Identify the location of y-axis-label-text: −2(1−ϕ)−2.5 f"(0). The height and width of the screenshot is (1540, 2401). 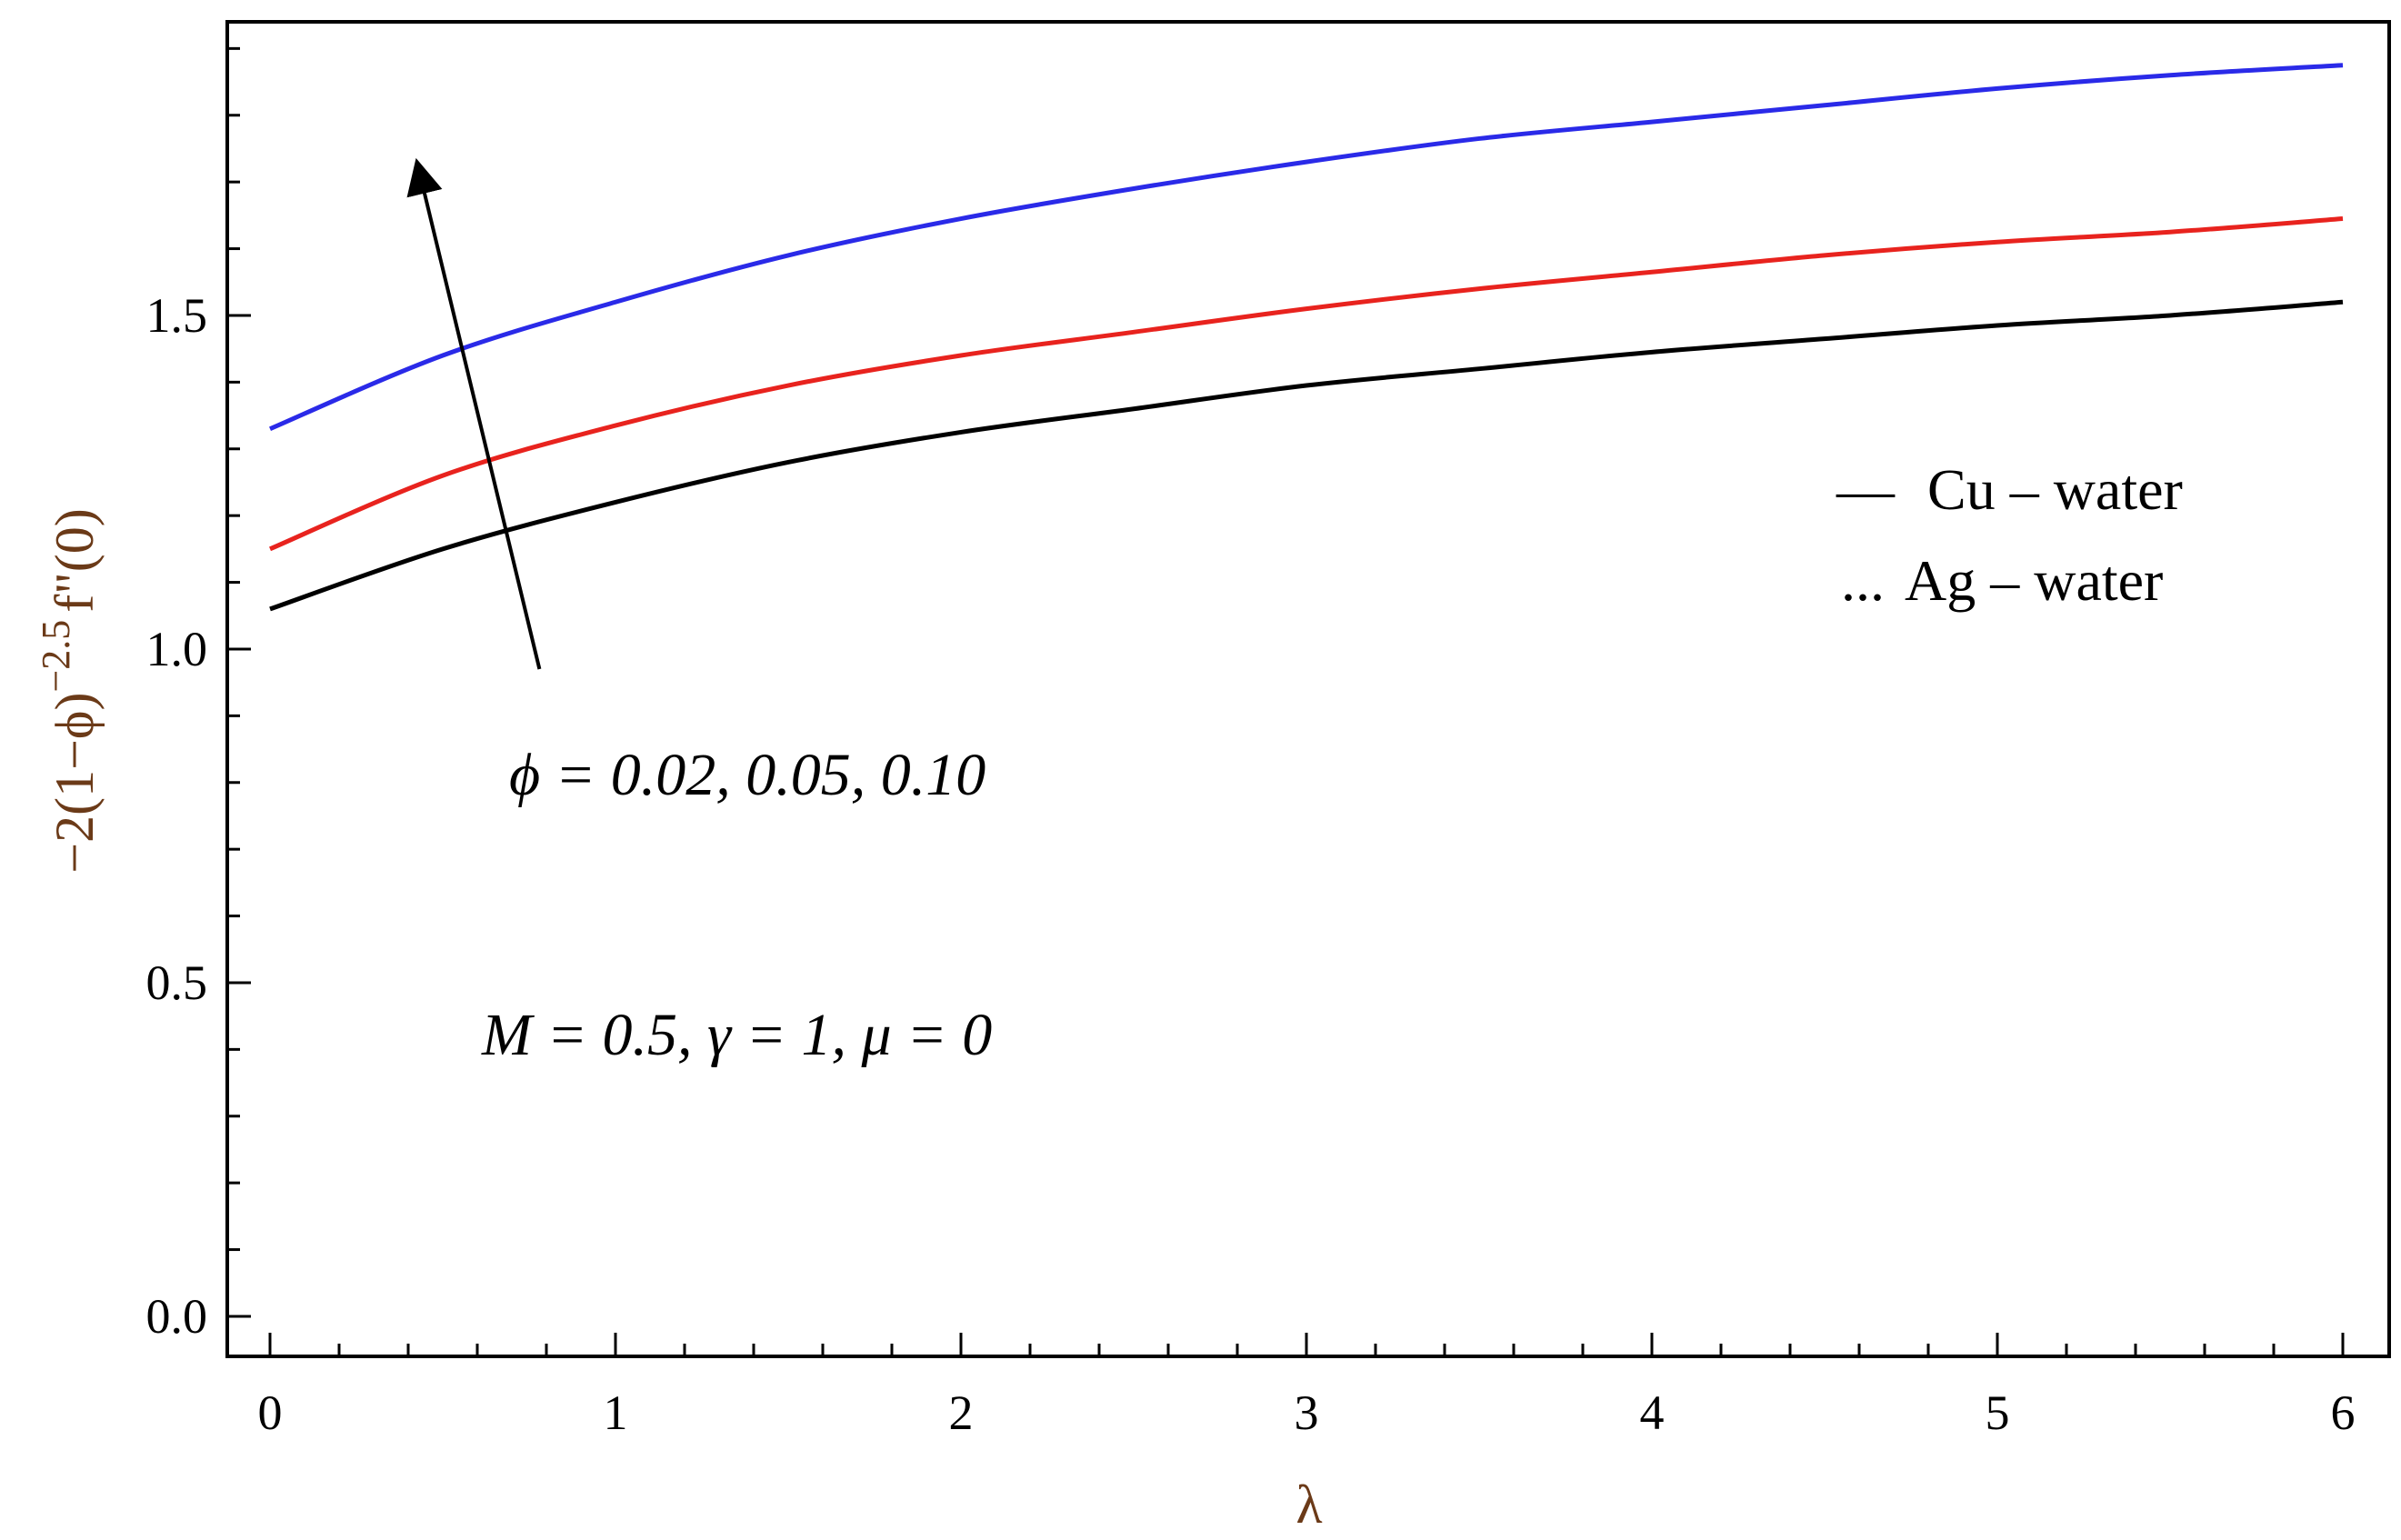
(70, 690).